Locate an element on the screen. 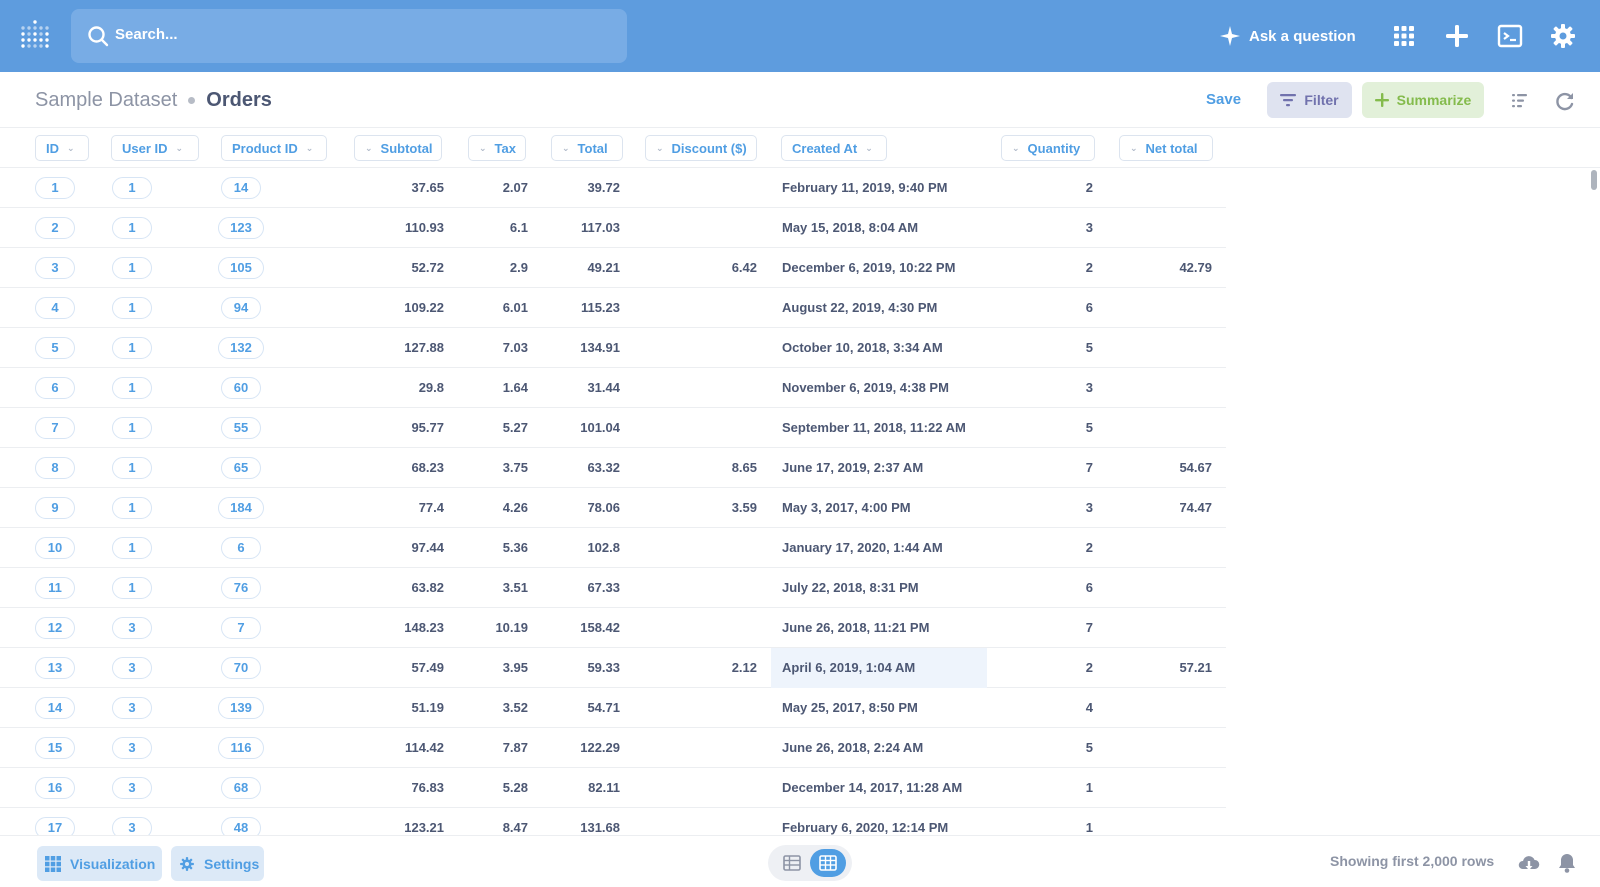 The height and width of the screenshot is (887, 1600). col-subtotal-cell: 51.19 is located at coordinates (427, 707).